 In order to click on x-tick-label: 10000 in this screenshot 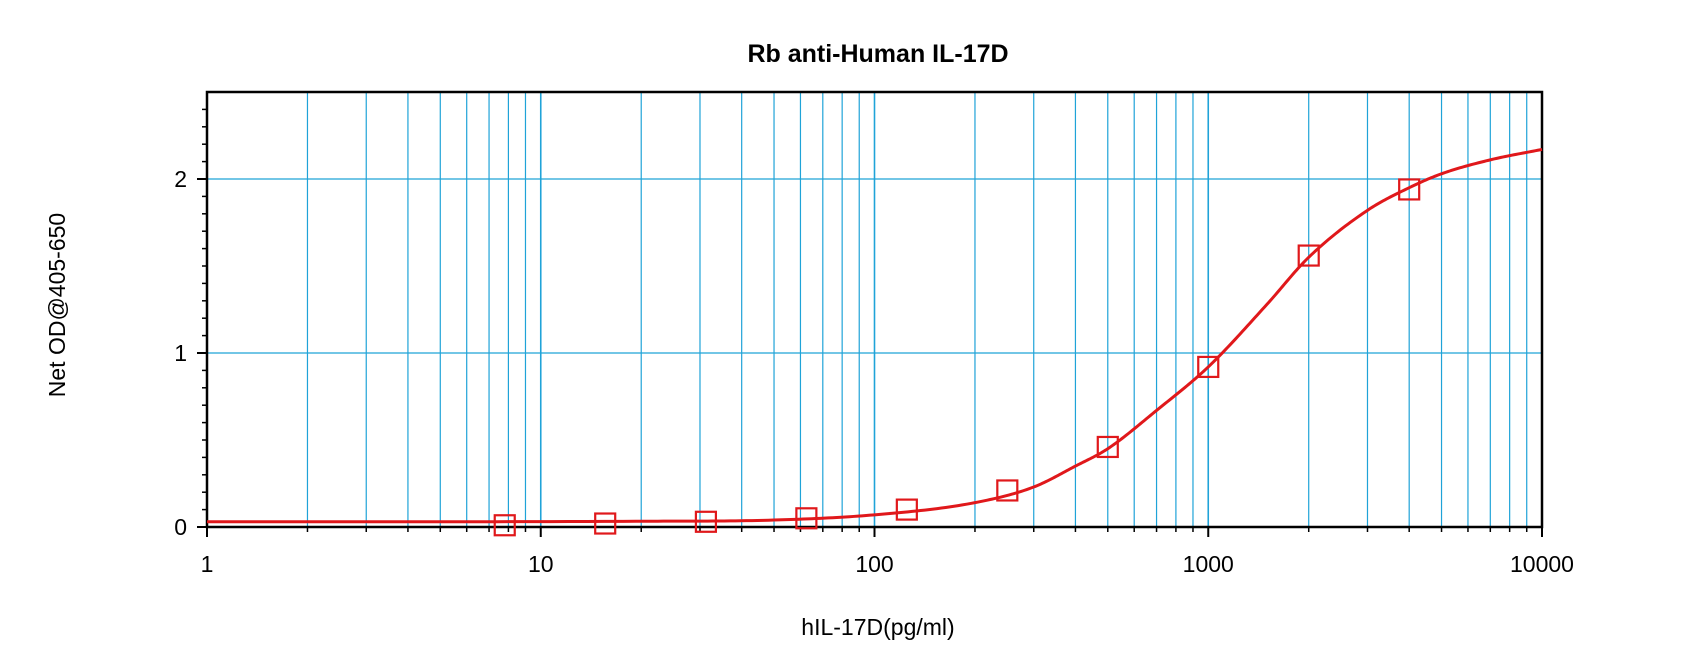, I will do `click(1542, 564)`.